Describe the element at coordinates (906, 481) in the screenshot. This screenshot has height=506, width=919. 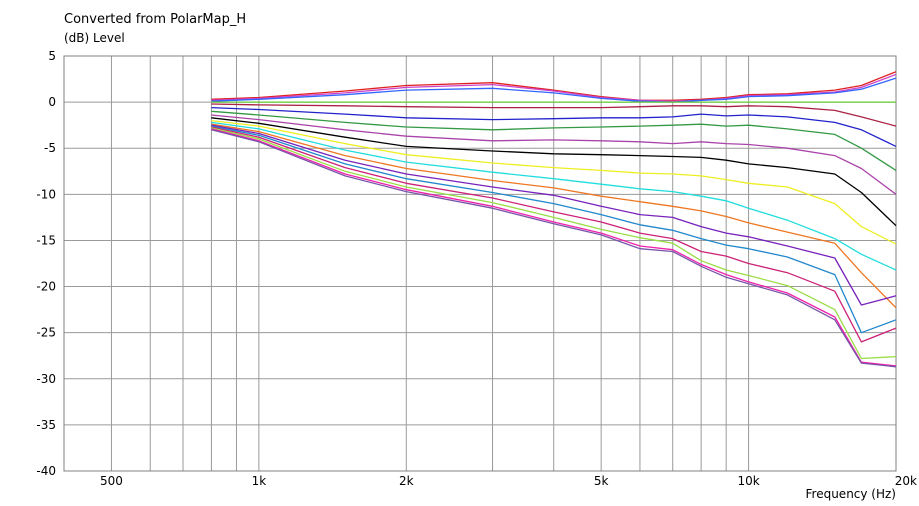
I see `x-tick-label: 20k` at that location.